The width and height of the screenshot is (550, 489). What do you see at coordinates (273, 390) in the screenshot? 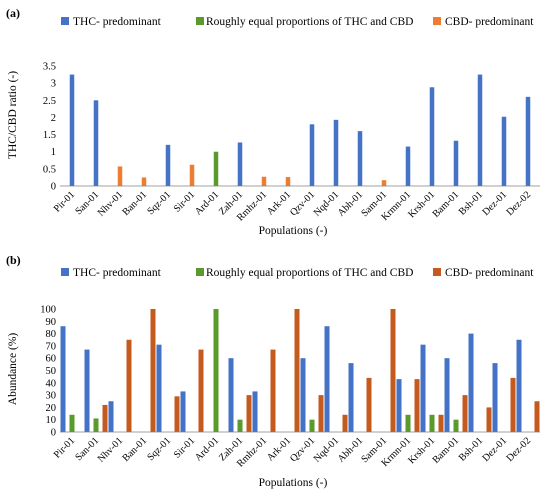
I see `bar-b-rmhz-01-s2` at bounding box center [273, 390].